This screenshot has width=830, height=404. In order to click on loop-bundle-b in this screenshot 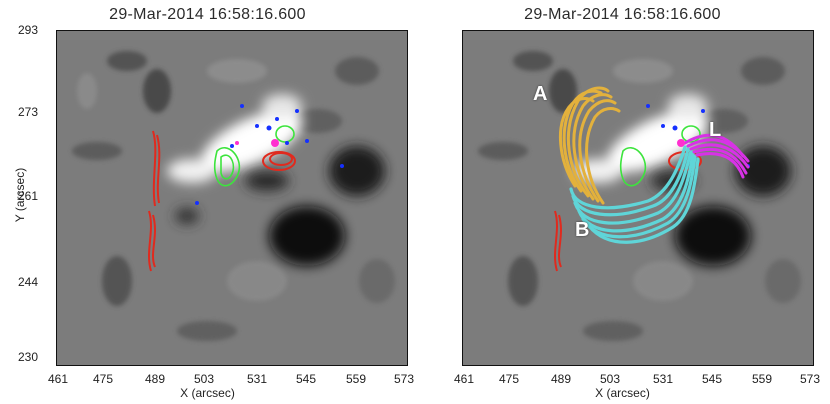, I will do `click(634, 194)`.